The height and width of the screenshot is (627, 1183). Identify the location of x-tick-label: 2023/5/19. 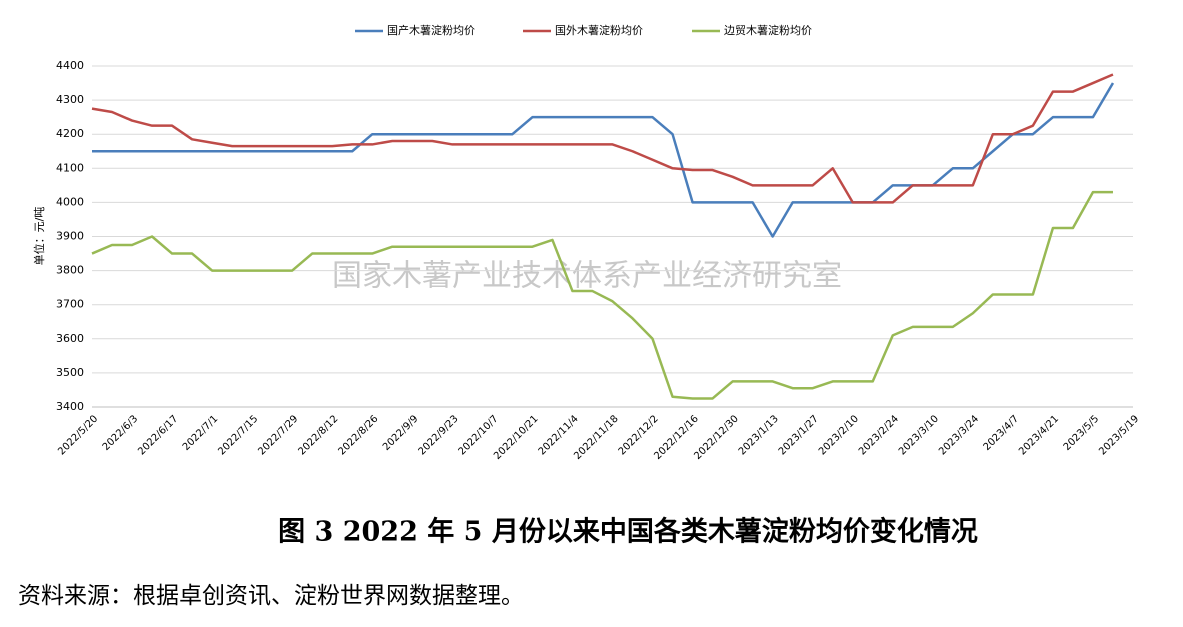
(1119, 435).